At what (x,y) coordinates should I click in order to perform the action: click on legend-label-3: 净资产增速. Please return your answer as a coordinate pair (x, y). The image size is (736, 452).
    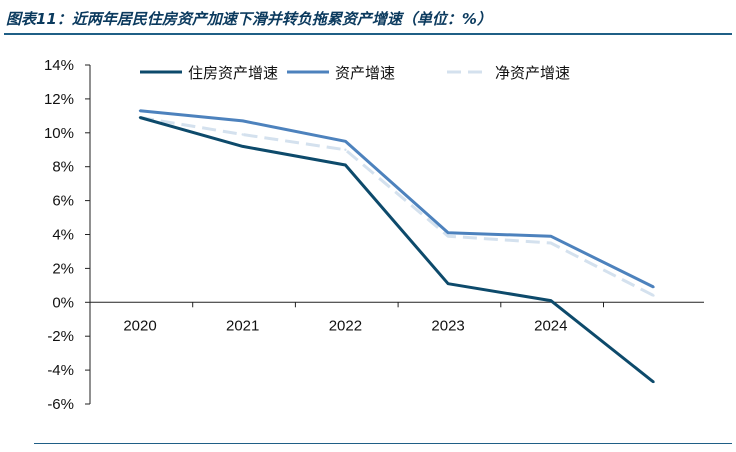
    Looking at the image, I should click on (532, 73).